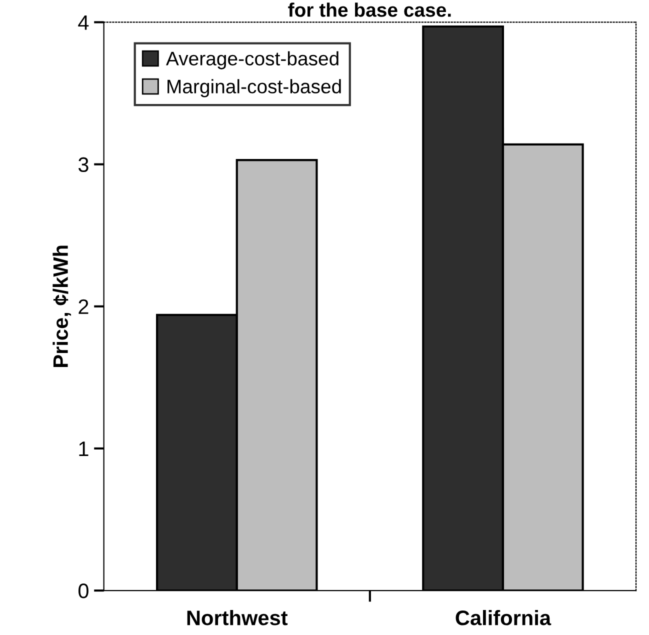 The width and height of the screenshot is (649, 635). Describe the element at coordinates (504, 618) in the screenshot. I see `x-tick-label: California` at that location.